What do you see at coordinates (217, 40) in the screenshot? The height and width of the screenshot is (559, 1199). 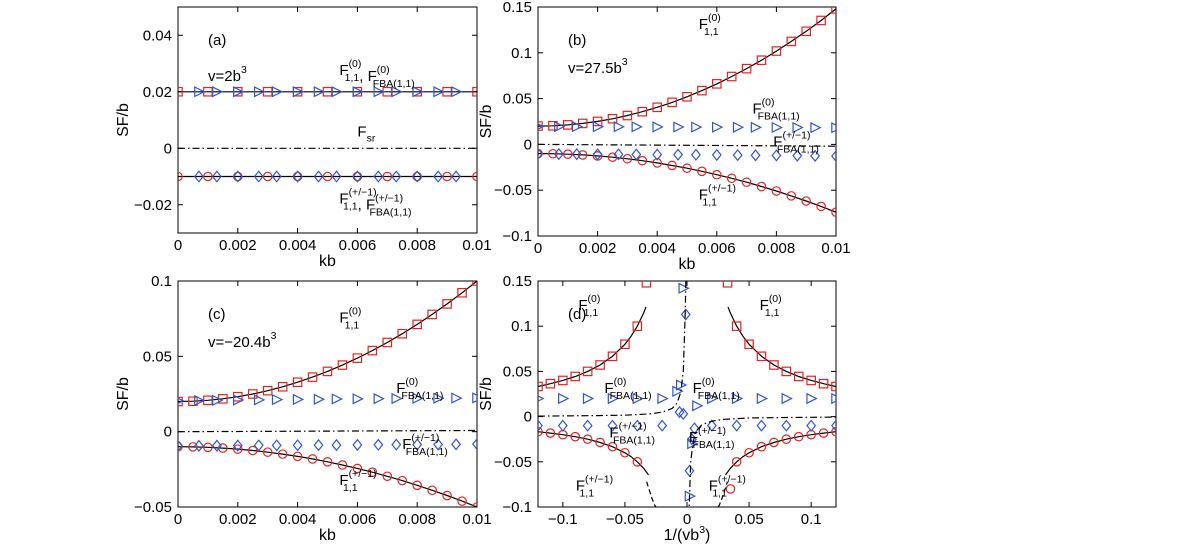 I see `panel-label: (a)` at bounding box center [217, 40].